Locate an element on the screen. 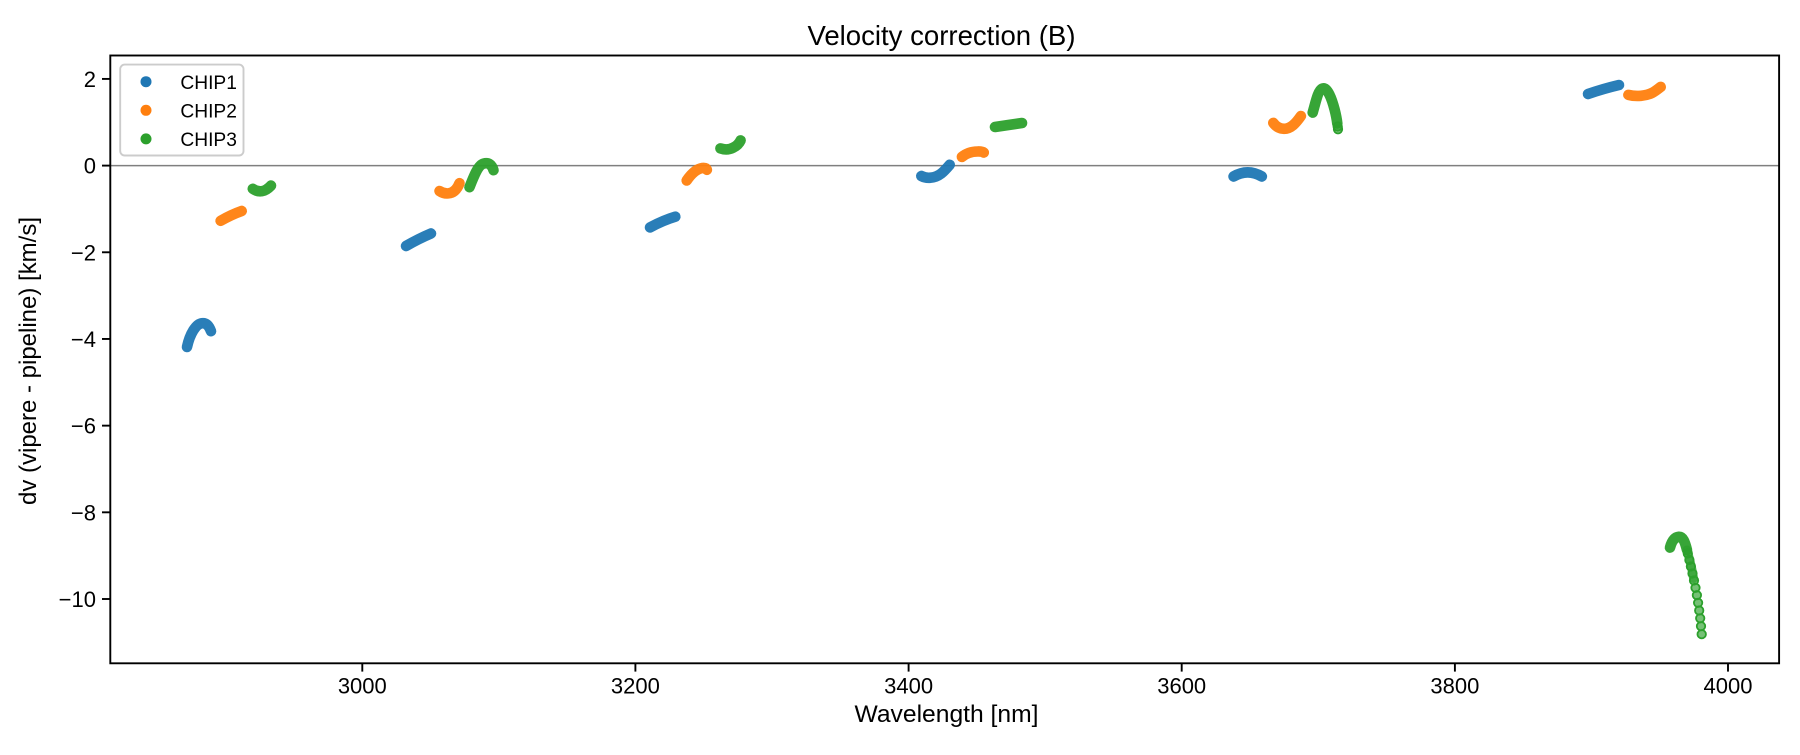 The width and height of the screenshot is (1800, 755). svg-text: −4 is located at coordinates (83, 339).